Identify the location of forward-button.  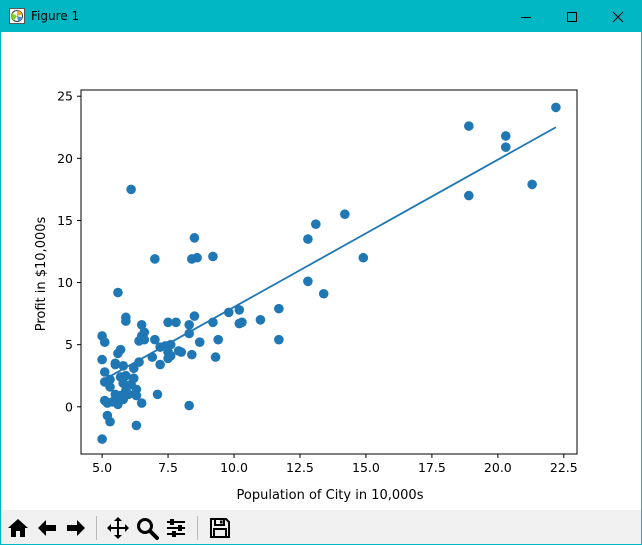
(76, 528).